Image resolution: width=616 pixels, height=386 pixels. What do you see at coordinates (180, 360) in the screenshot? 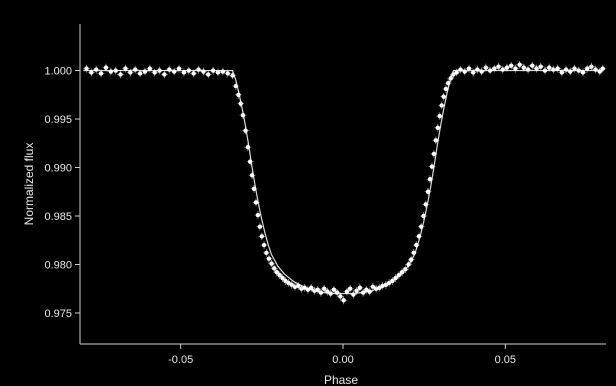
I see `x-tick-label: -0.05` at bounding box center [180, 360].